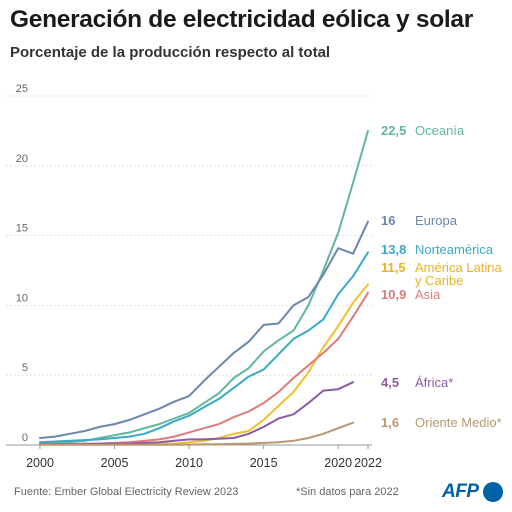  I want to click on series-name-label: Asia, so click(428, 294).